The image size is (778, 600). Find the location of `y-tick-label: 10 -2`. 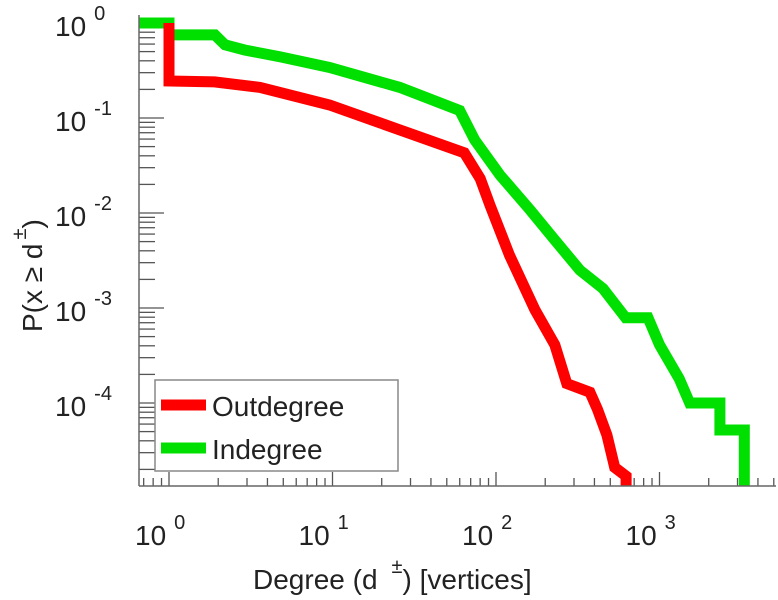

y-tick-label: 10 -2 is located at coordinates (83, 212).